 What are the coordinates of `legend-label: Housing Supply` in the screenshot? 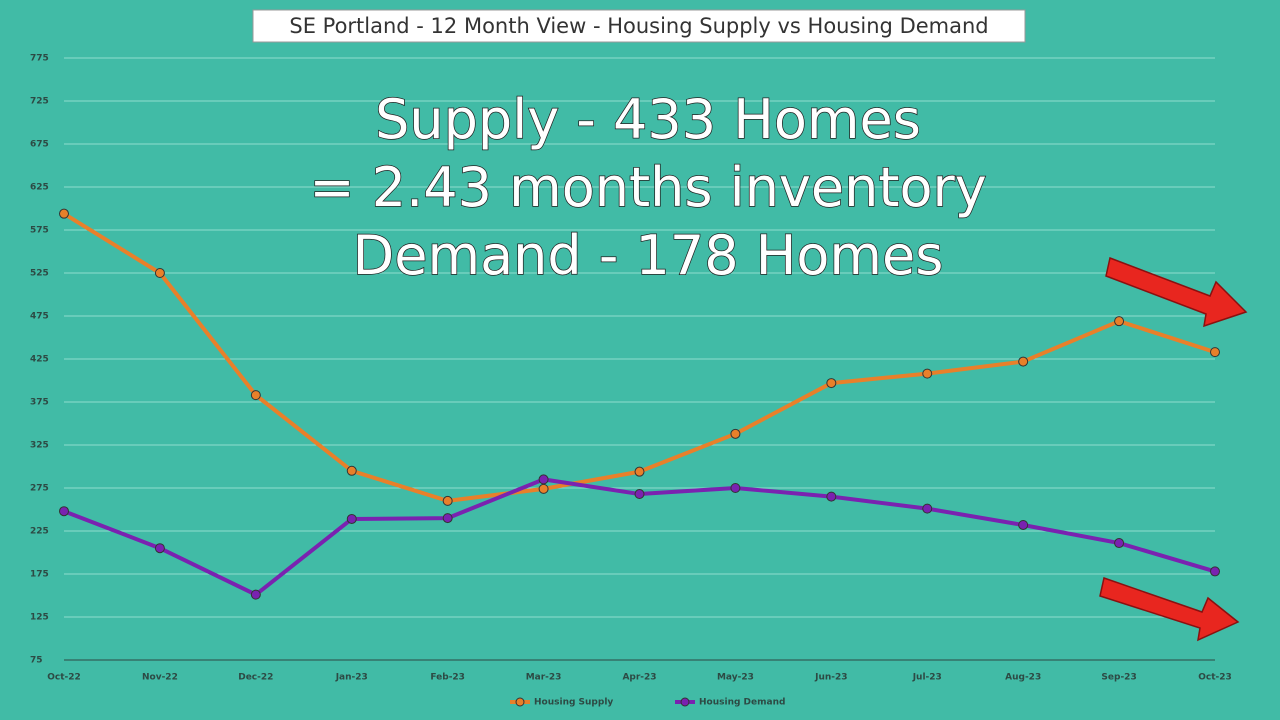 It's located at (573, 703).